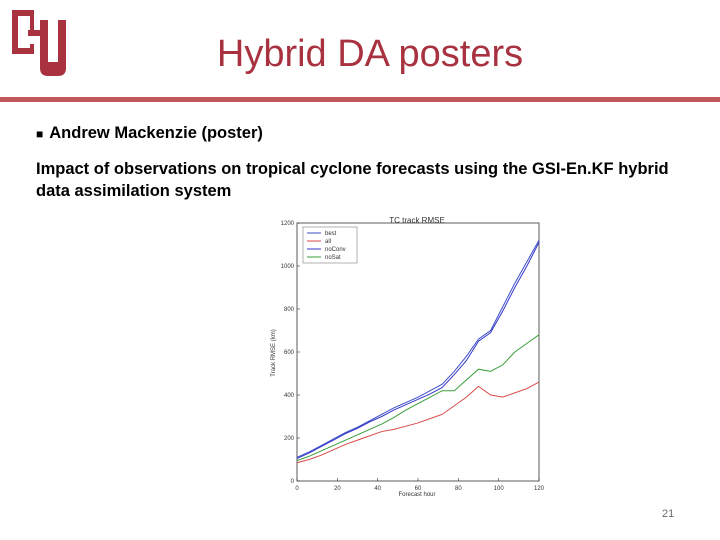 This screenshot has height=540, width=720. I want to click on y-tick-label: 1200, so click(288, 224).